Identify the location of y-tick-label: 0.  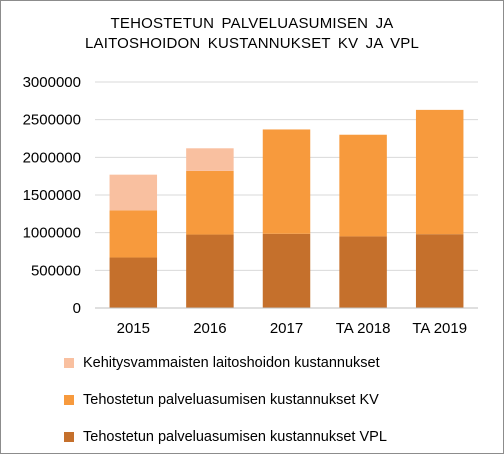
(77, 308).